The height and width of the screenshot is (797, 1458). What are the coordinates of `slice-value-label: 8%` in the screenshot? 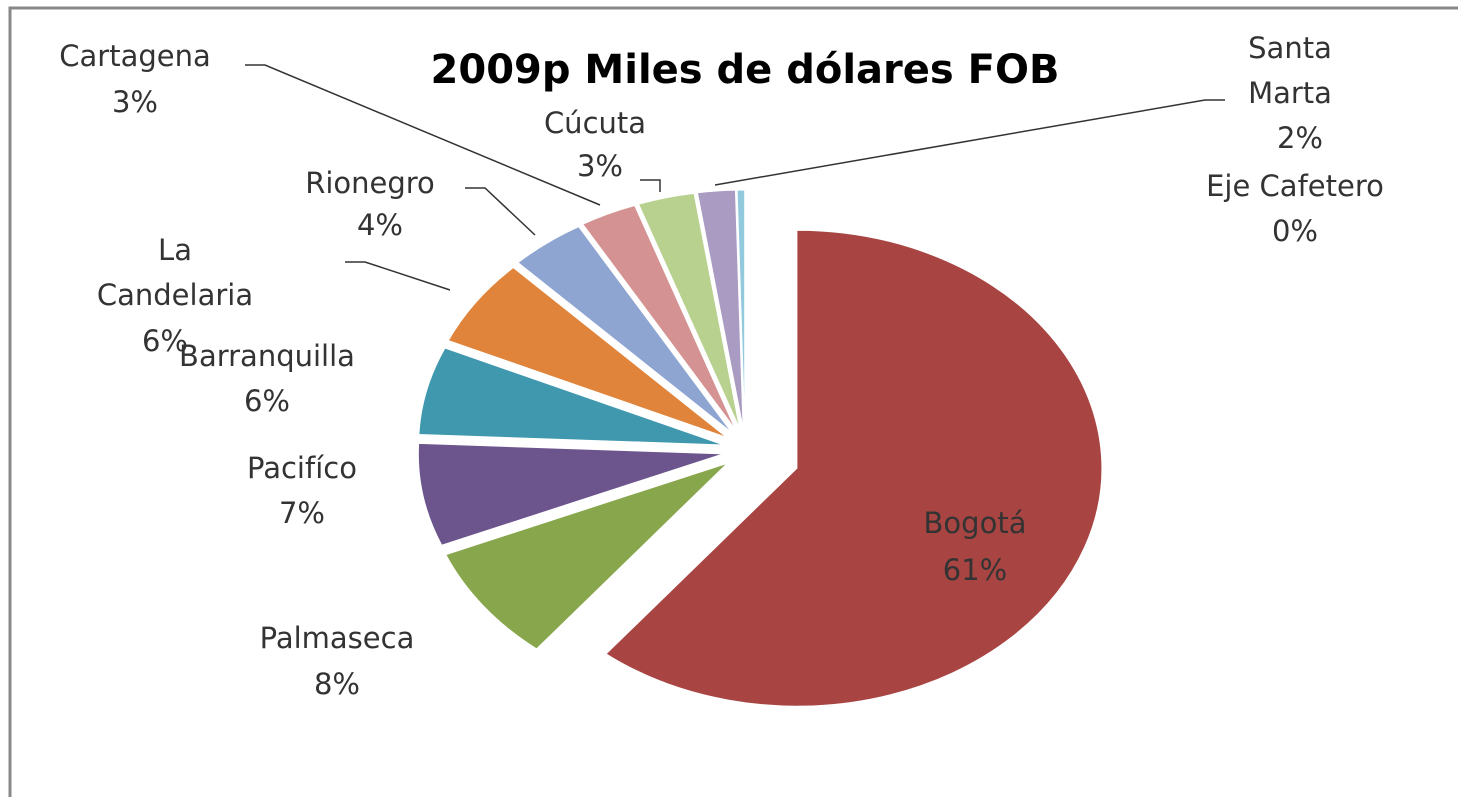 It's located at (337, 684).